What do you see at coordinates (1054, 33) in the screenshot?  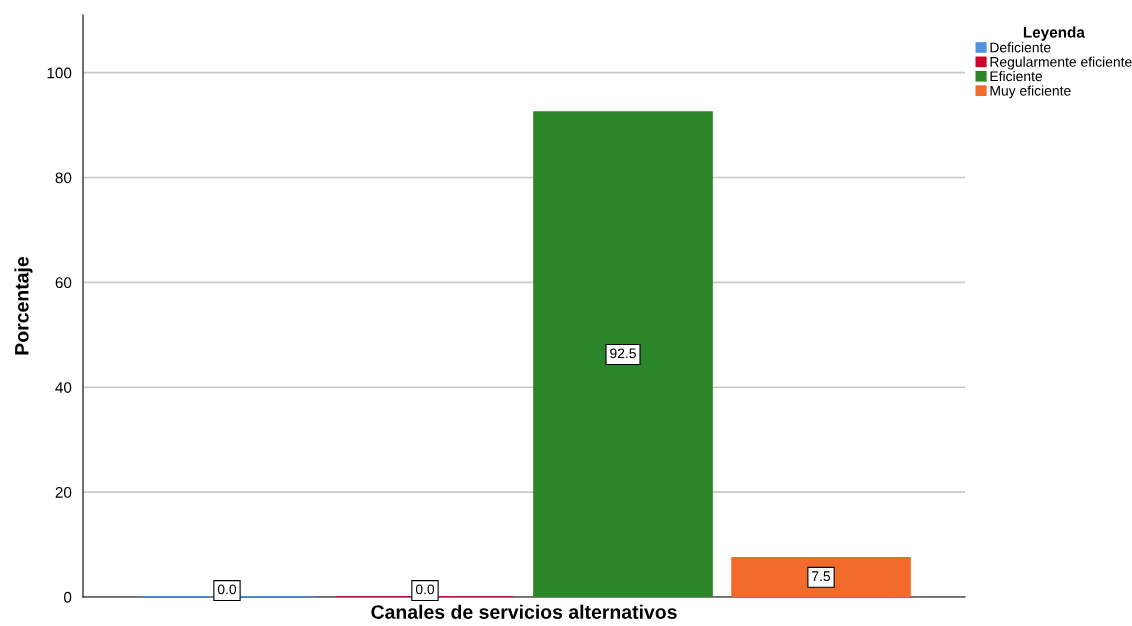 I see `legend-title: Leyenda` at bounding box center [1054, 33].